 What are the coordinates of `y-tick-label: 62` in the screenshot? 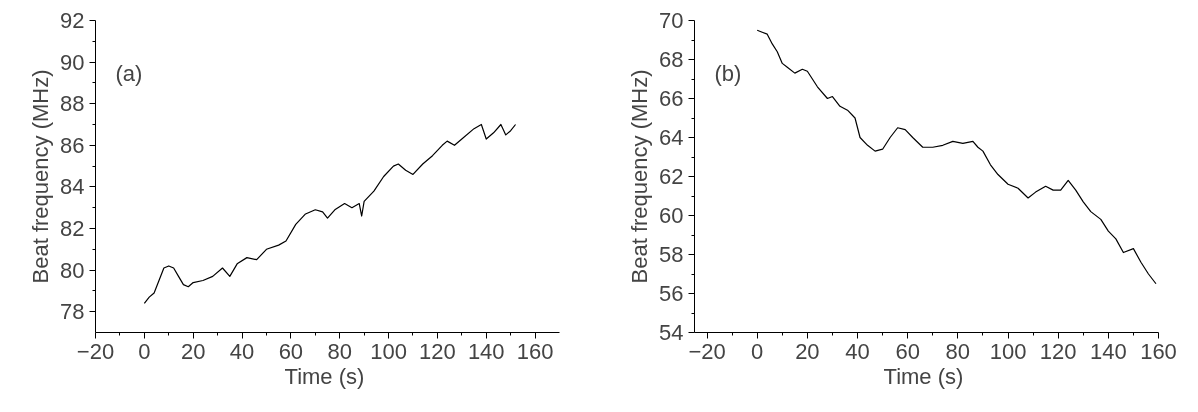 It's located at (671, 176).